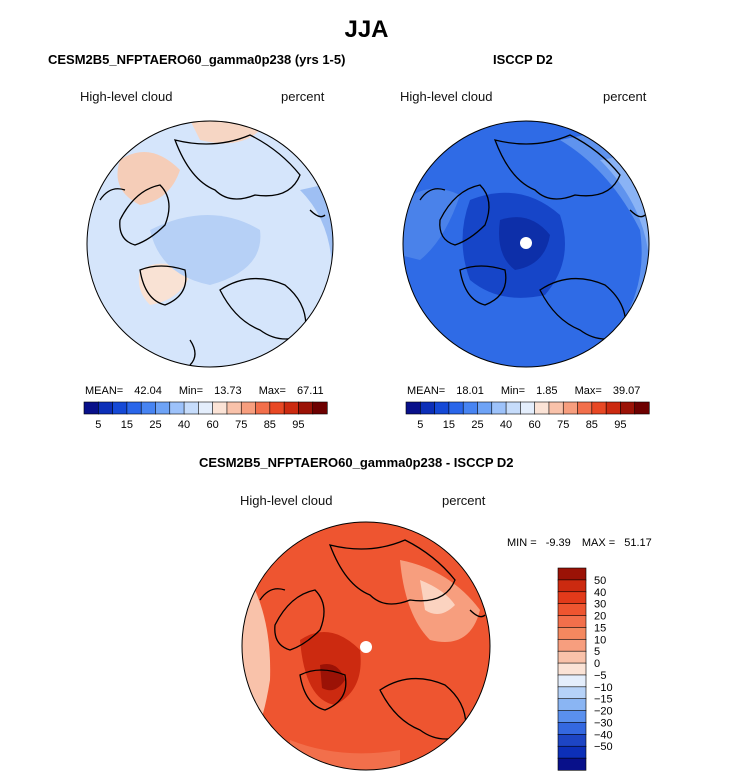 The width and height of the screenshot is (733, 778). Describe the element at coordinates (625, 96) in the screenshot. I see `panel2-units-label: percent` at that location.